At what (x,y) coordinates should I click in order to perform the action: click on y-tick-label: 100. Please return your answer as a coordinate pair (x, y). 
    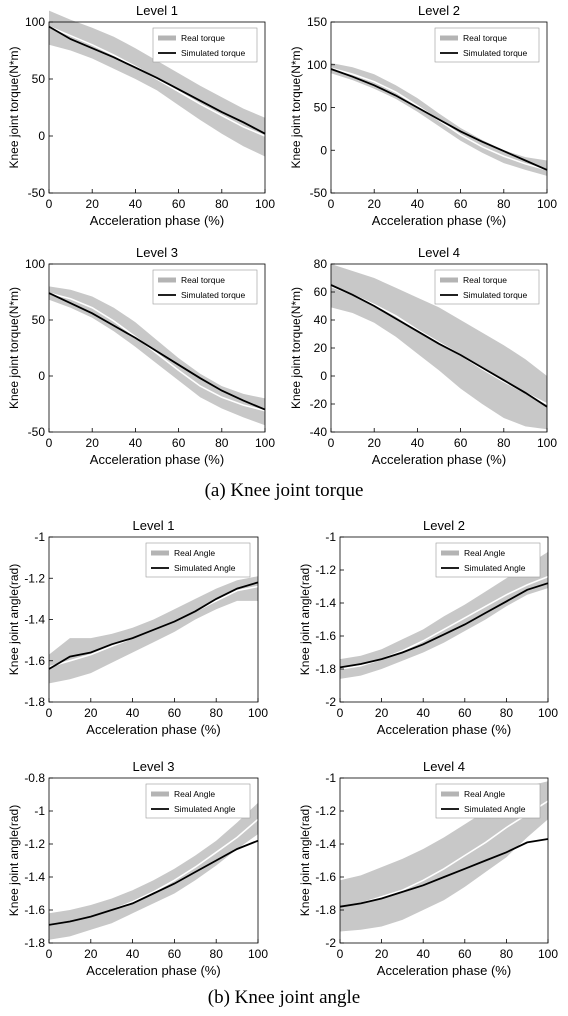
    Looking at the image, I should click on (35, 22).